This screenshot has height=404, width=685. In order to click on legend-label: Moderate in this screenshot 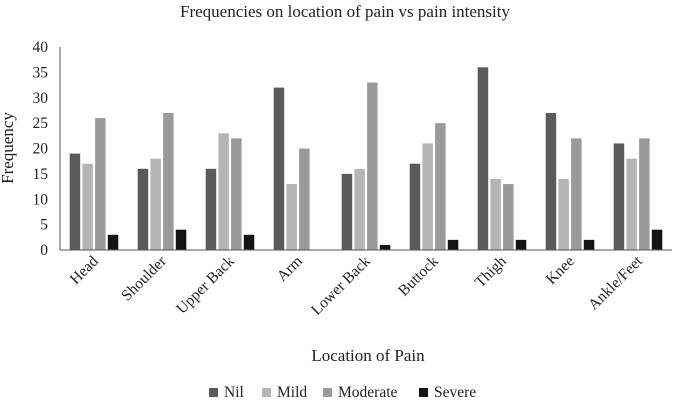, I will do `click(368, 392)`.